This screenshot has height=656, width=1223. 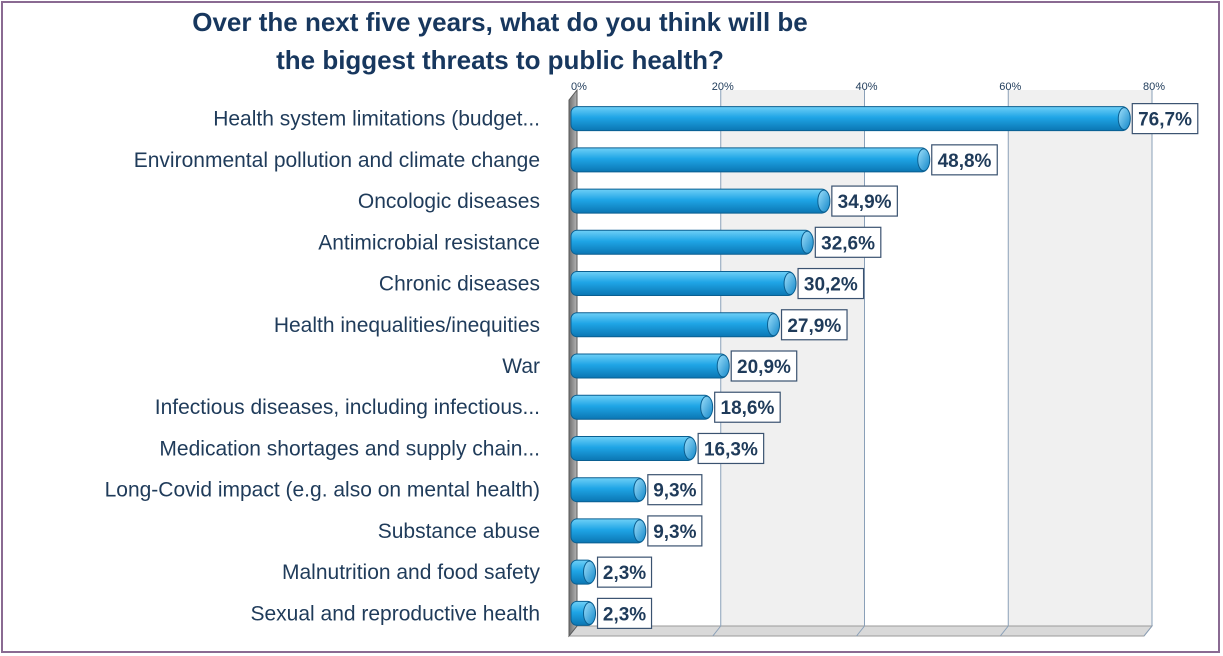 I want to click on data-label: 27,9%, so click(x=814, y=326).